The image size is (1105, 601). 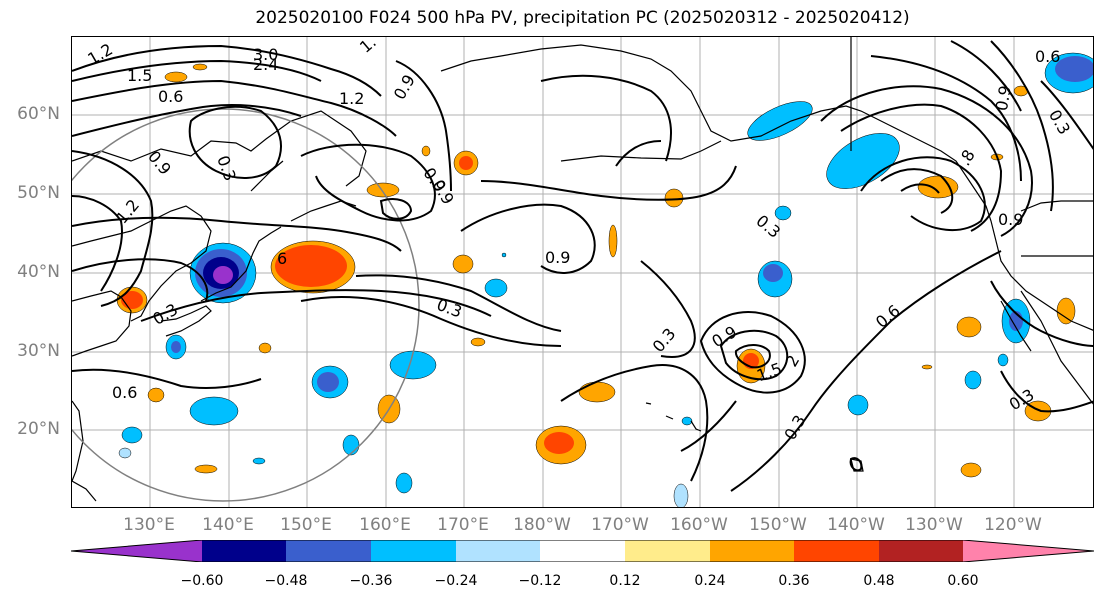 What do you see at coordinates (228, 525) in the screenshot?
I see `lon-label-140e: 140°E` at bounding box center [228, 525].